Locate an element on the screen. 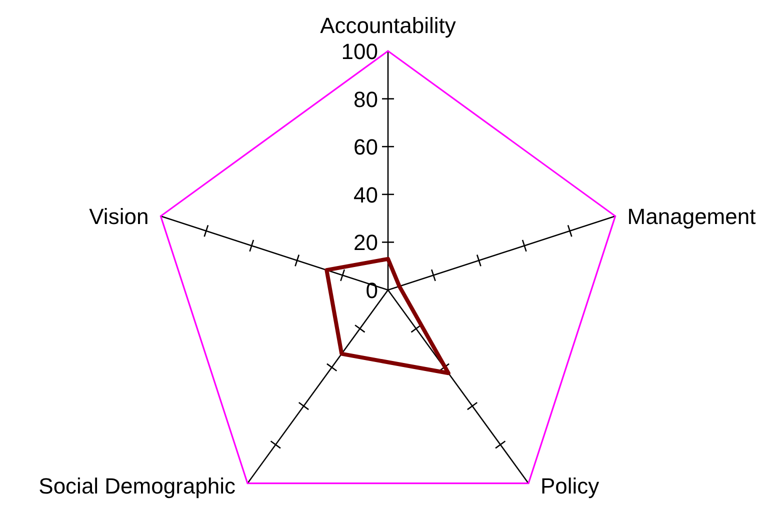 The width and height of the screenshot is (783, 508). y-tick-label: 40 is located at coordinates (366, 195).